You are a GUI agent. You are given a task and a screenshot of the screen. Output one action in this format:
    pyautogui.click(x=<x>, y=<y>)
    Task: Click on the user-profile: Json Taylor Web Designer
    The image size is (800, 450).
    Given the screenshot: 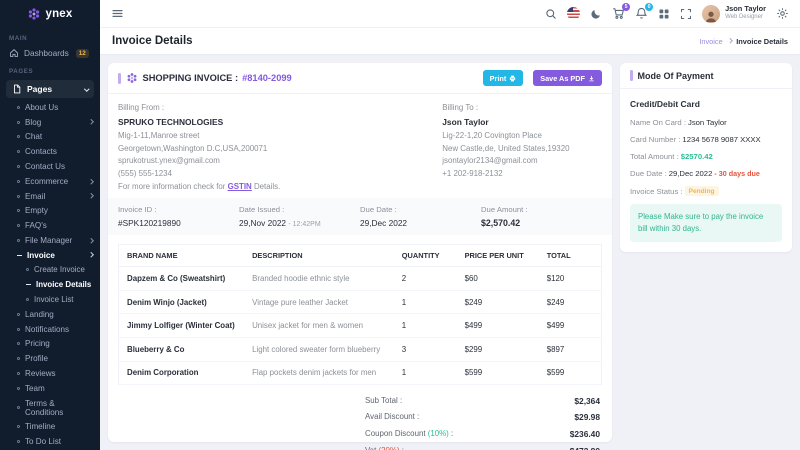 What is the action you would take?
    pyautogui.click(x=734, y=13)
    